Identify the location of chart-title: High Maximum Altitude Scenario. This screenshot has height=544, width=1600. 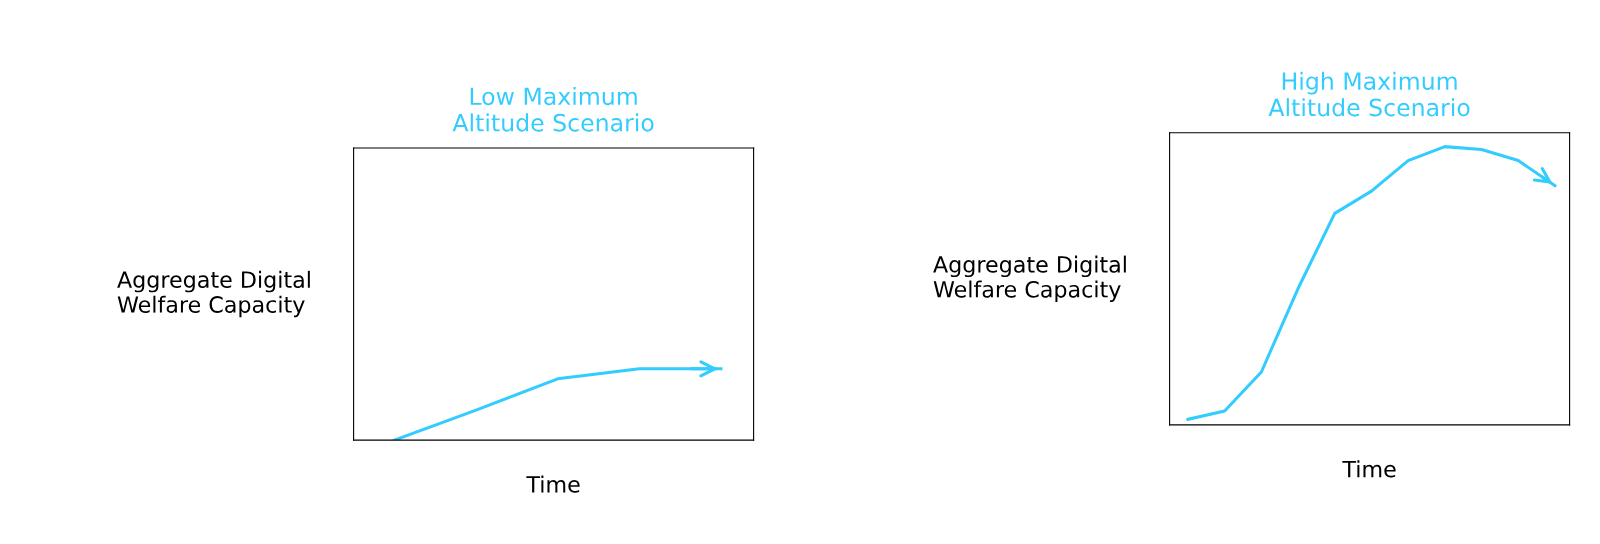
(1369, 94).